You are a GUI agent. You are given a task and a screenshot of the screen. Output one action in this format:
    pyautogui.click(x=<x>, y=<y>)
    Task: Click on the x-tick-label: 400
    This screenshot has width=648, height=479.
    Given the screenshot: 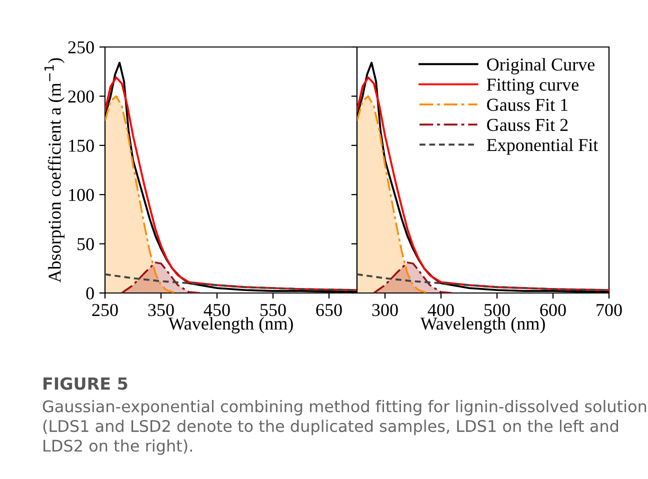 What is the action you would take?
    pyautogui.click(x=441, y=310)
    